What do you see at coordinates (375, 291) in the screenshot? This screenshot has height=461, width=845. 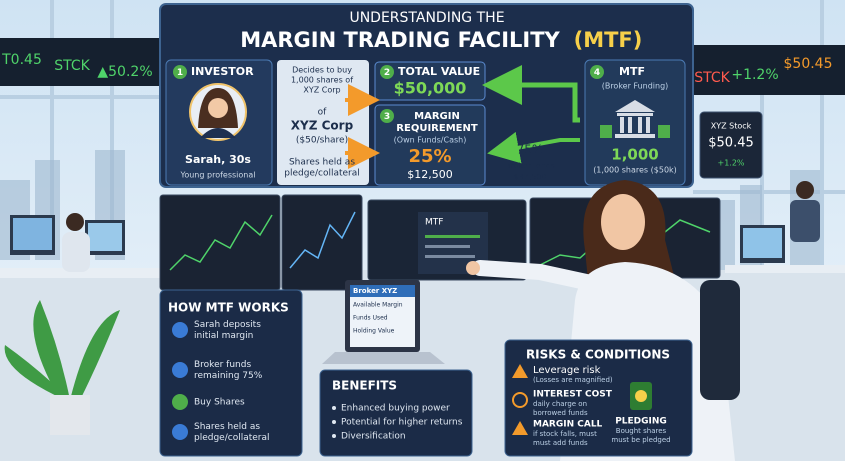 I see `laptop-title: Broker XYZ` at bounding box center [375, 291].